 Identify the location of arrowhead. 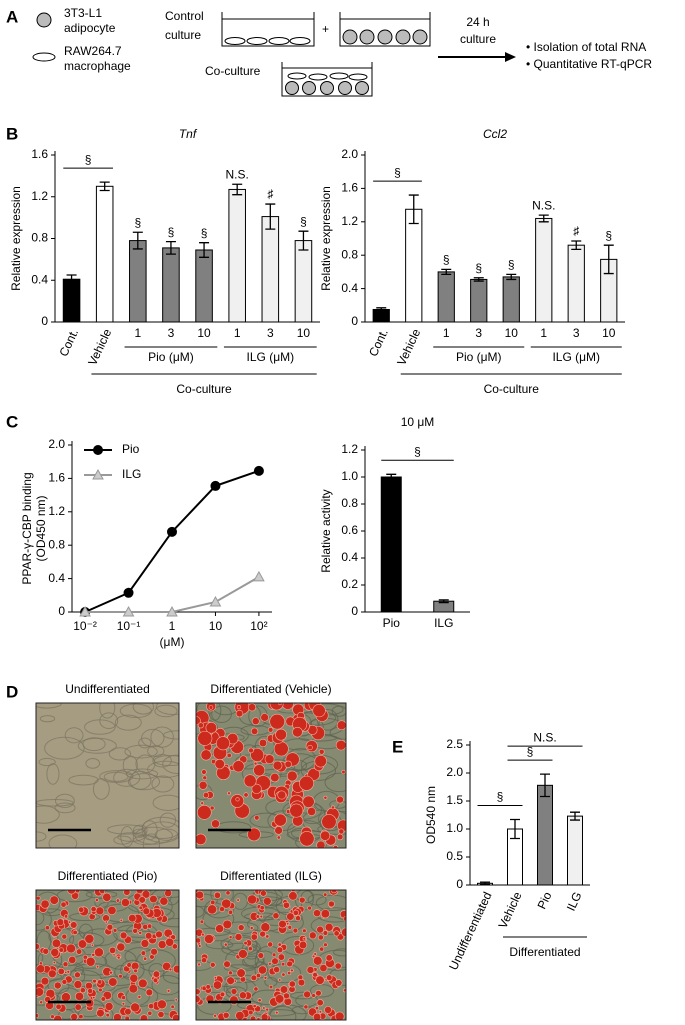
(510, 57).